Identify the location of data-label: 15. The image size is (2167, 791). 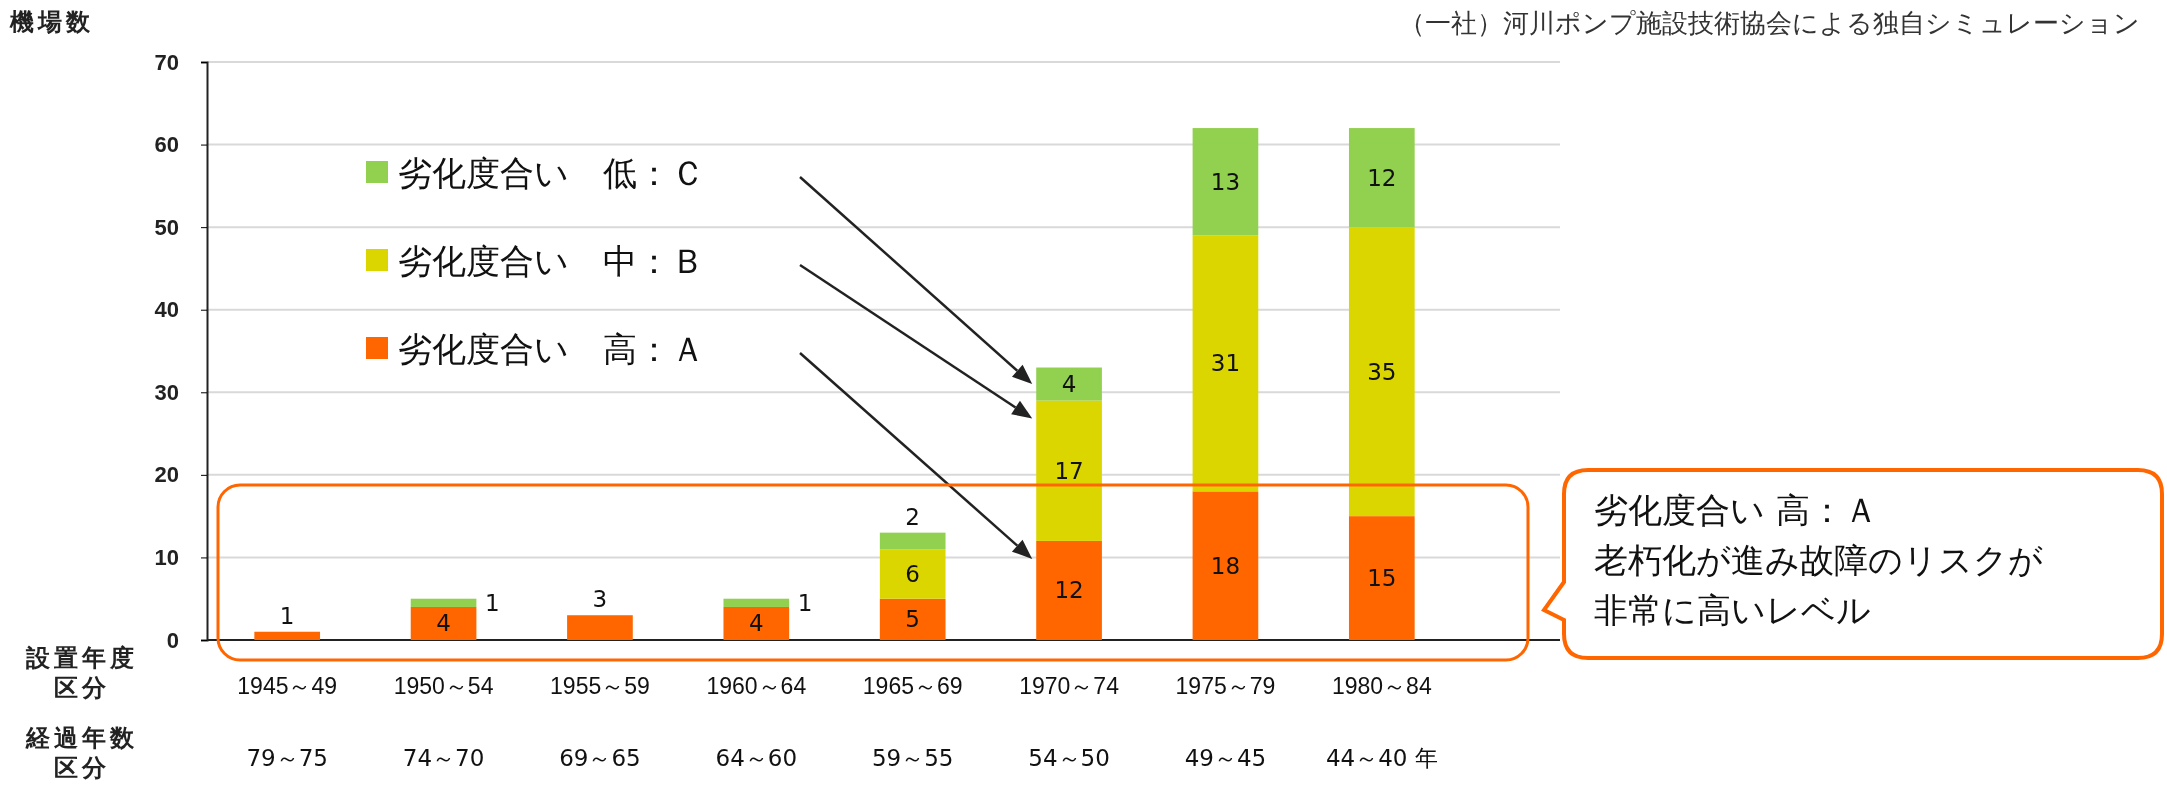
(1382, 578).